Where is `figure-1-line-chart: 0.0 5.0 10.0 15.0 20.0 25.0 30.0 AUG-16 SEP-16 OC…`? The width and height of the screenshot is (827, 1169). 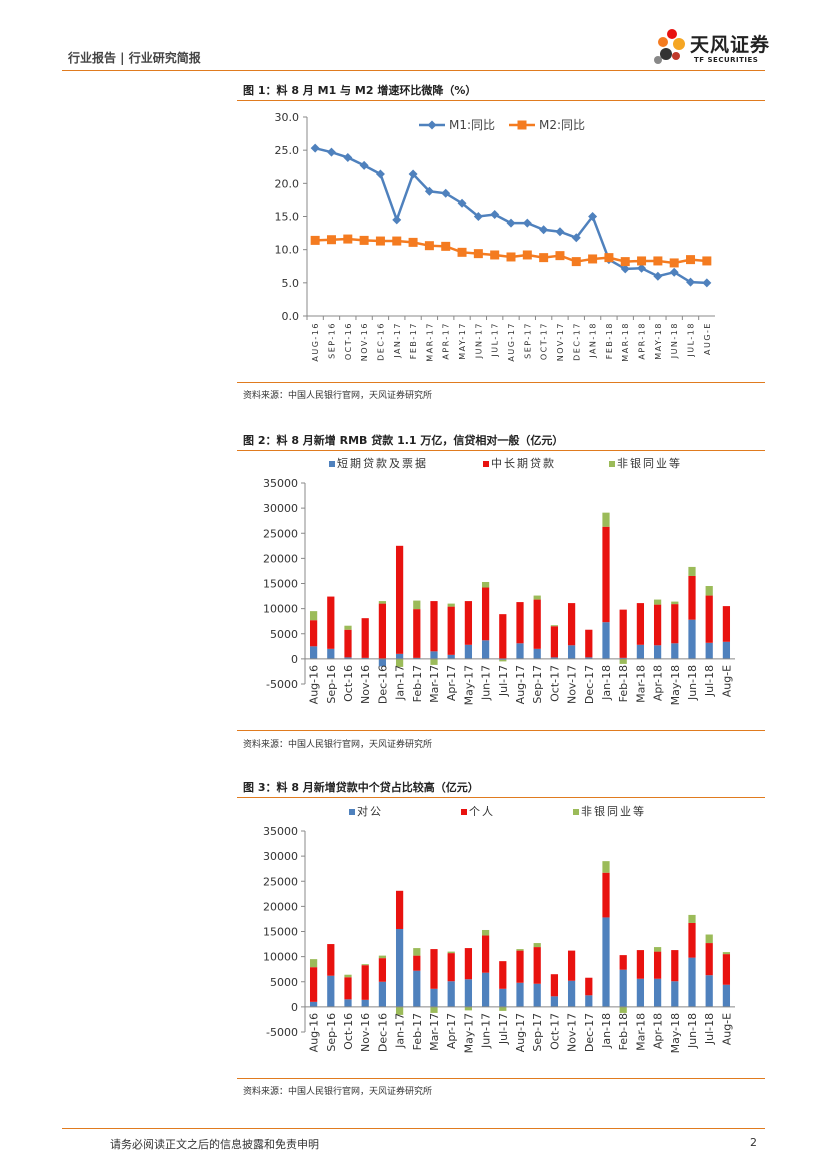
figure-1-line-chart: 0.0 5.0 10.0 15.0 20.0 25.0 30.0 AUG-16 SEP-16 OC… is located at coordinates (495, 236).